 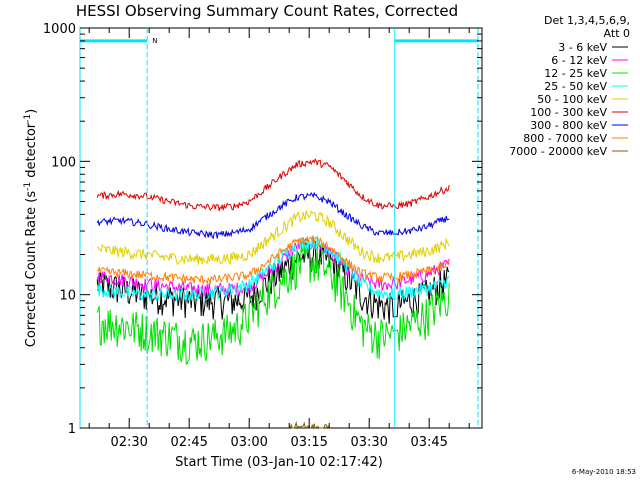 I want to click on legend-header-1: Det 1,3,4,5,6,9,, so click(x=587, y=20).